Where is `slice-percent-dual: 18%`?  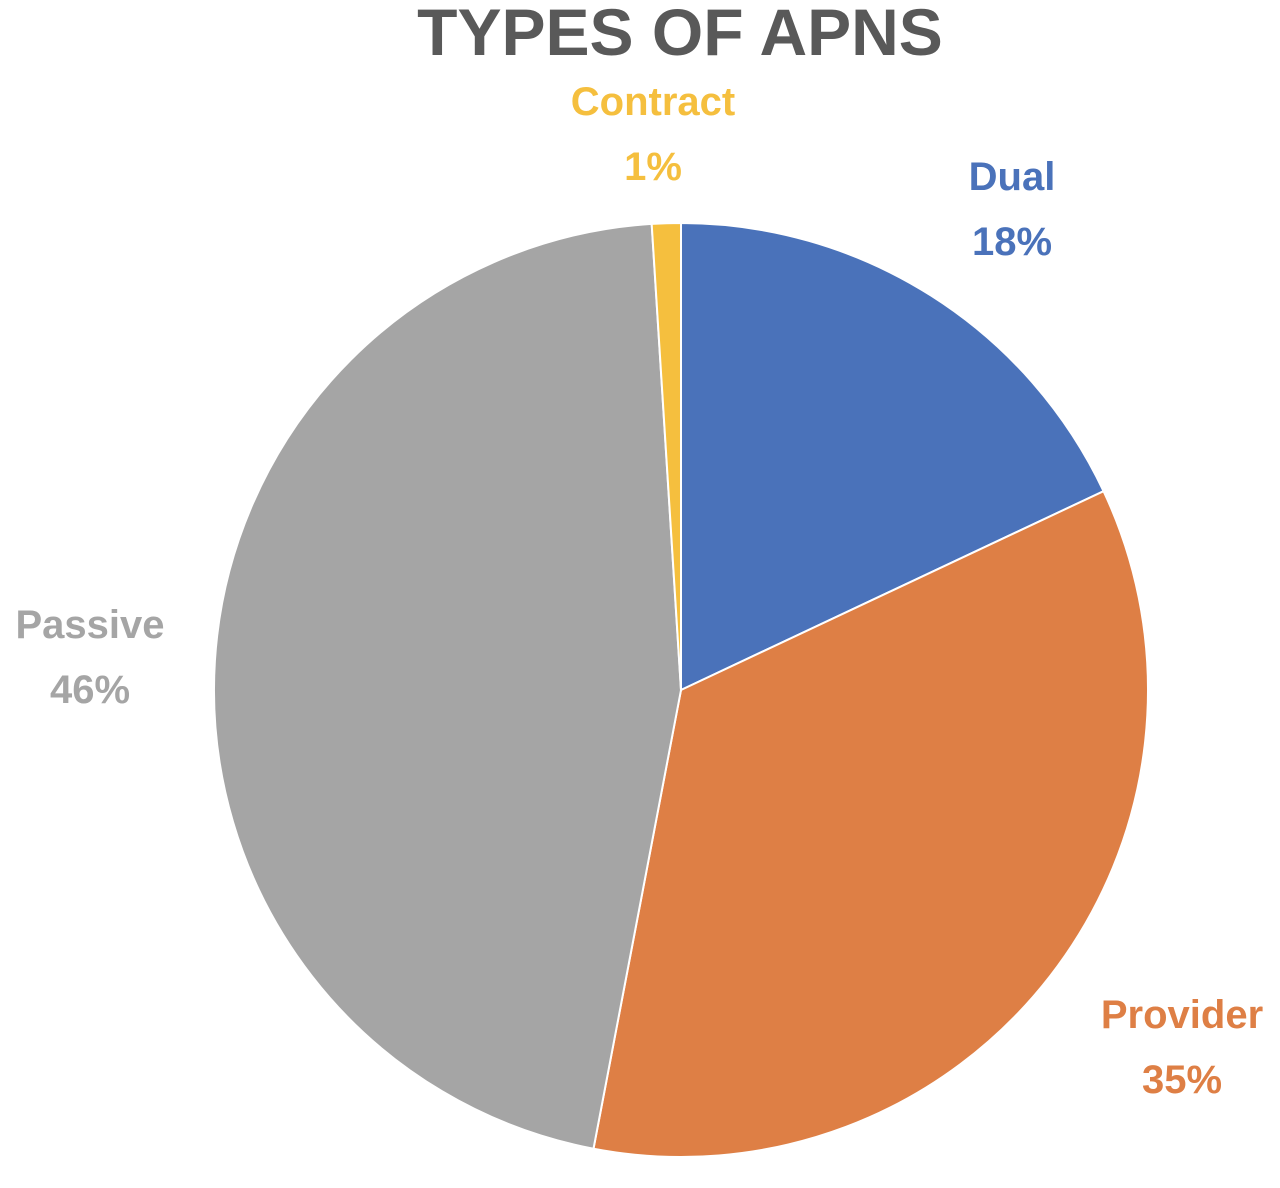
slice-percent-dual: 18% is located at coordinates (1012, 242).